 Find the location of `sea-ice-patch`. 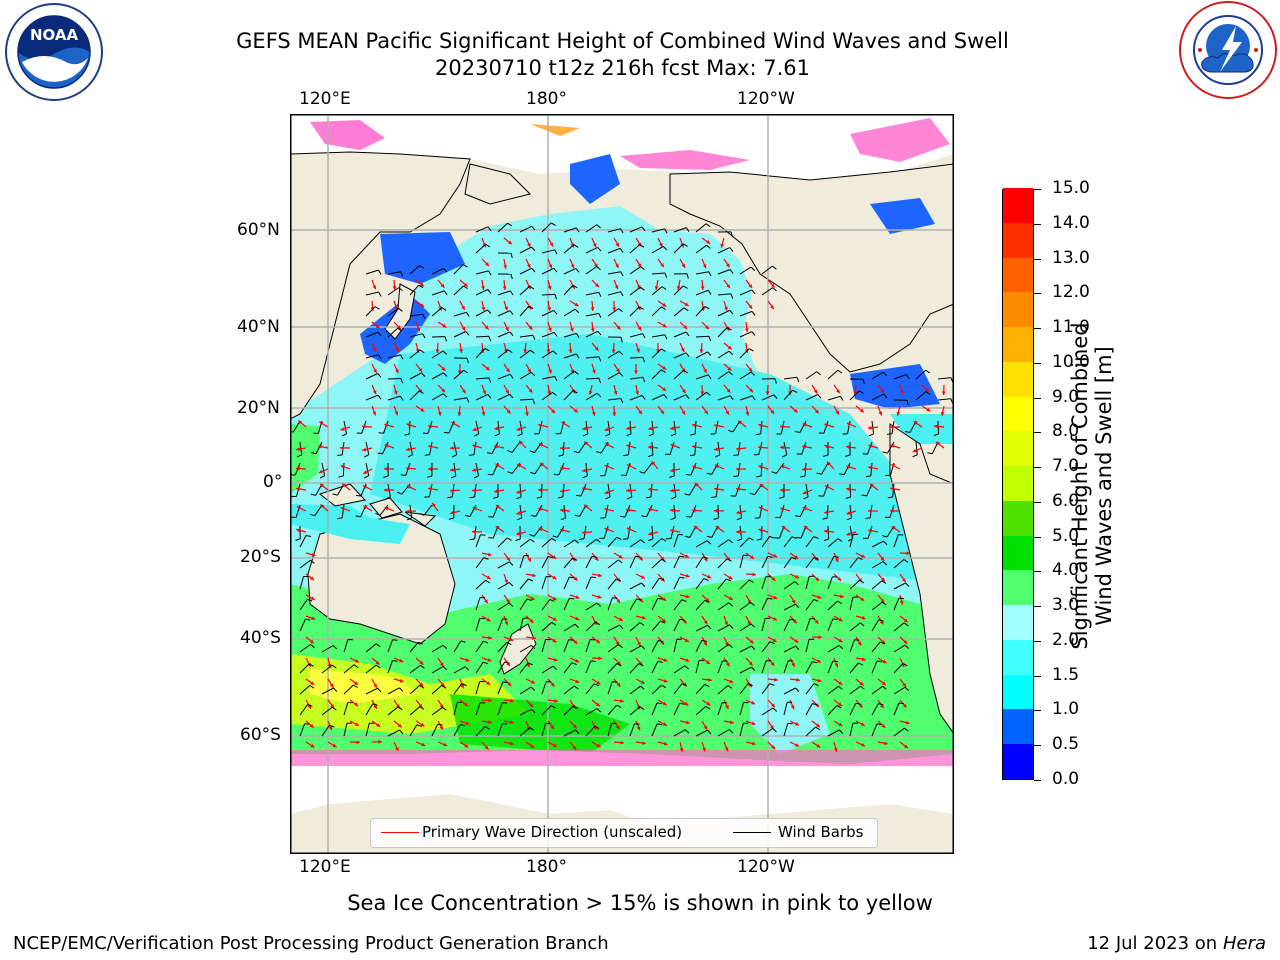

sea-ice-patch is located at coordinates (900, 140).